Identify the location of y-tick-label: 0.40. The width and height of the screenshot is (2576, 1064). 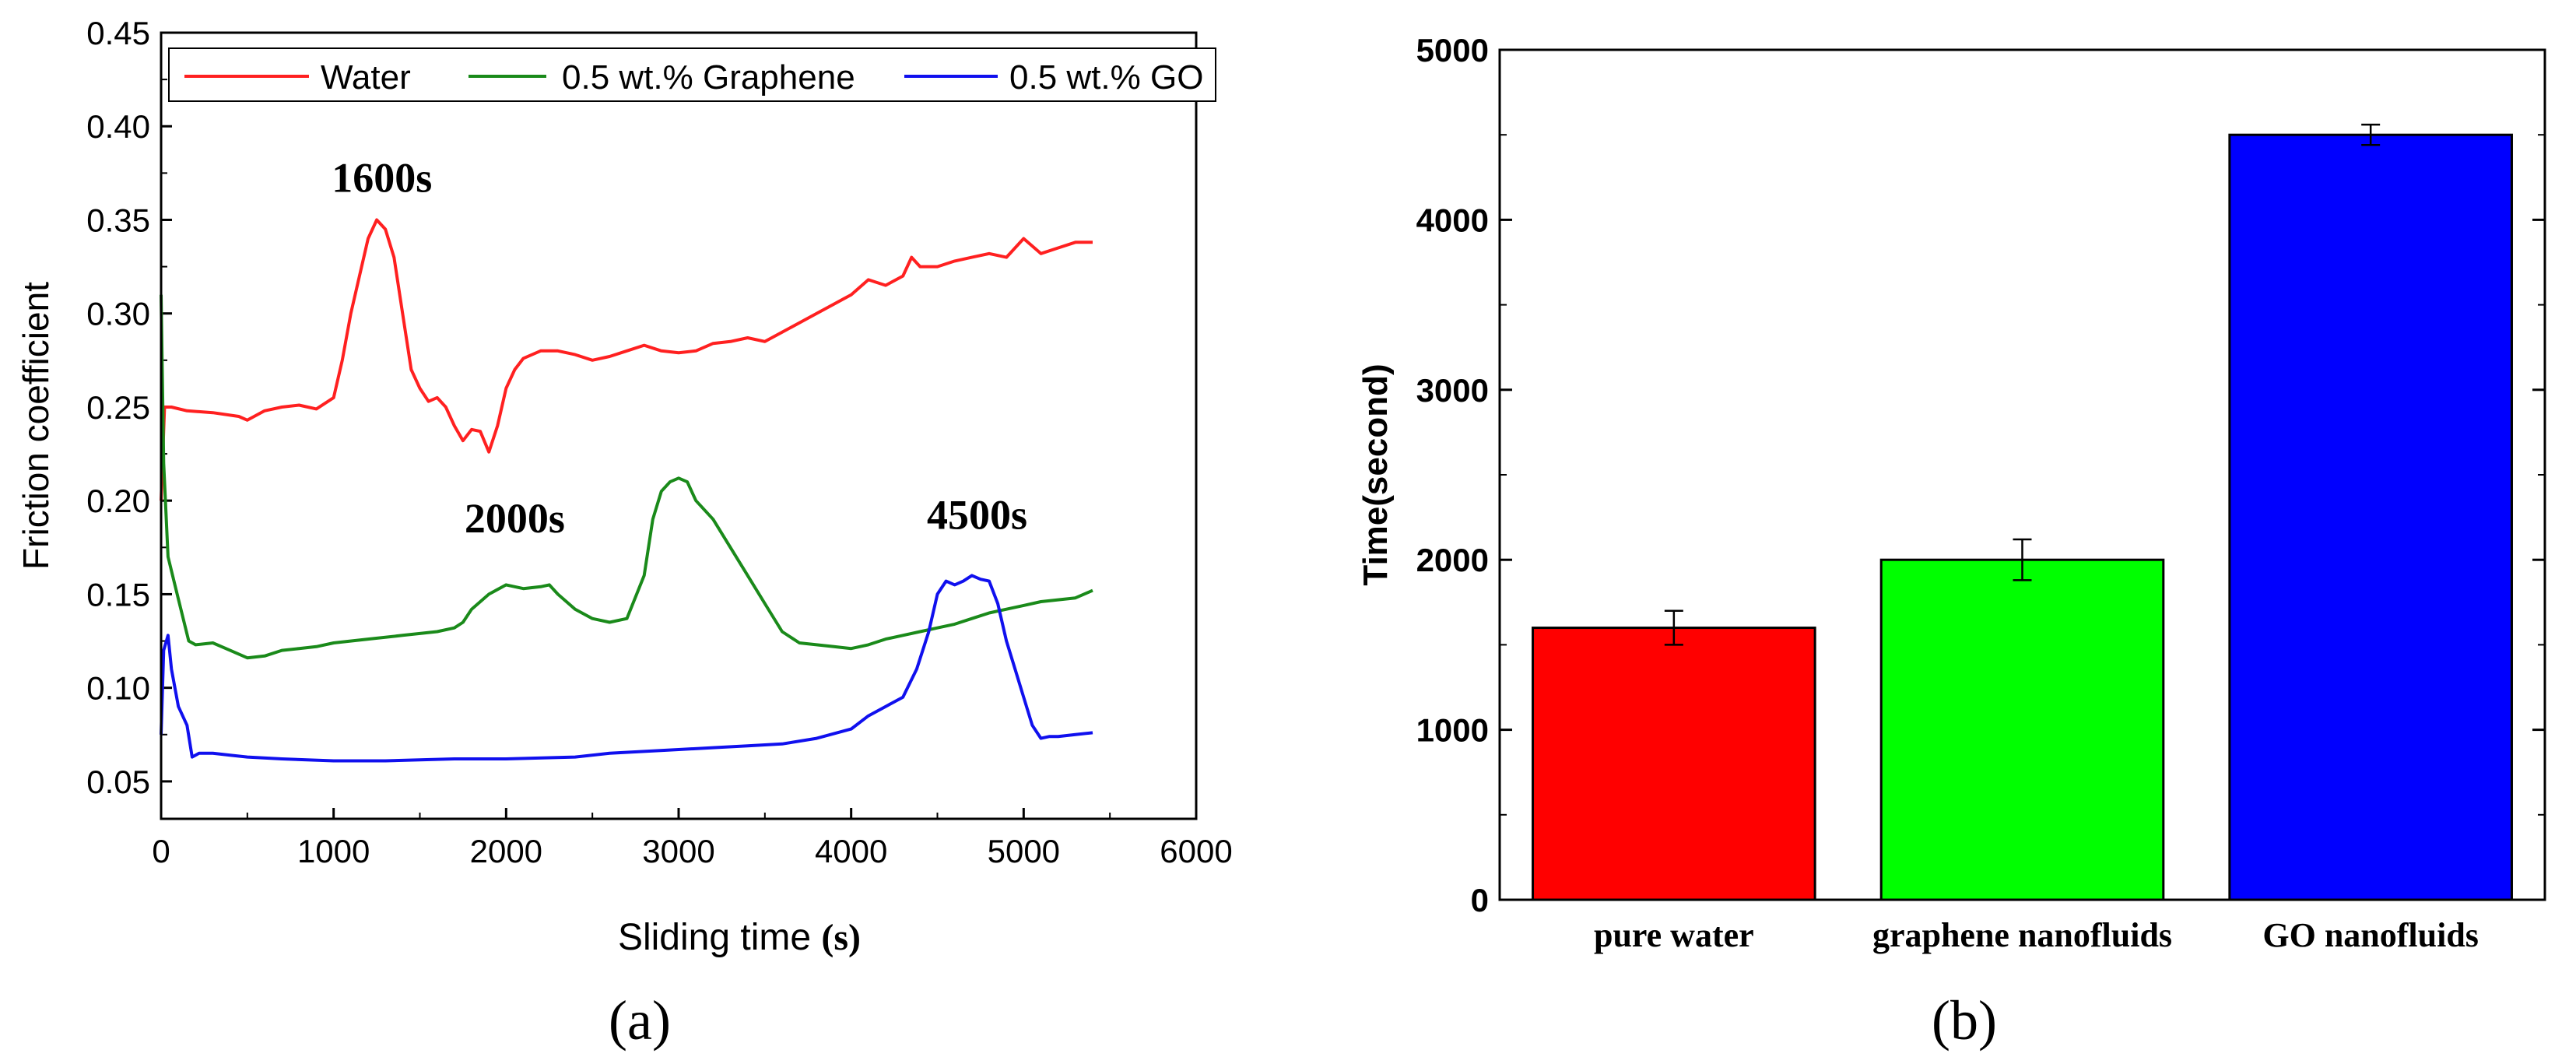
(118, 126).